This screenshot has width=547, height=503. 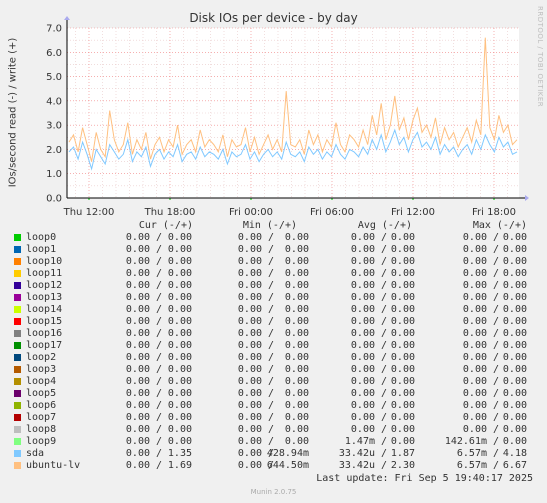 I want to click on y-tick-label: 3.0, so click(x=54, y=126).